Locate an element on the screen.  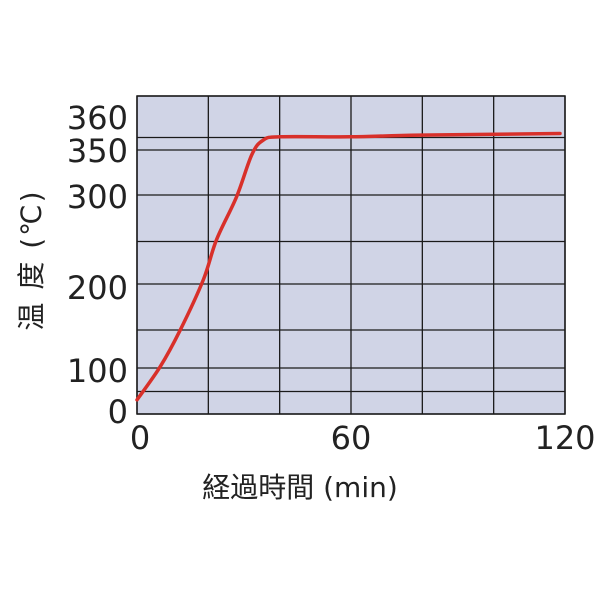
y-tick-label: 0 is located at coordinates (118, 412).